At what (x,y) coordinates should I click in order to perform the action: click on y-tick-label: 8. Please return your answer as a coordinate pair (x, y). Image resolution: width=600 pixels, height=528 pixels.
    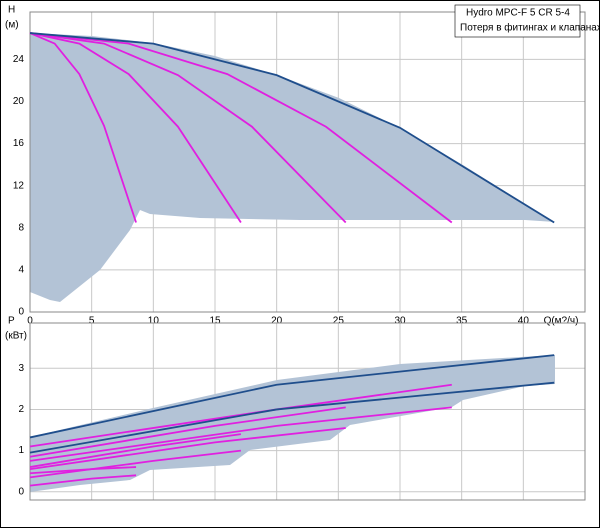
    Looking at the image, I should click on (21, 227).